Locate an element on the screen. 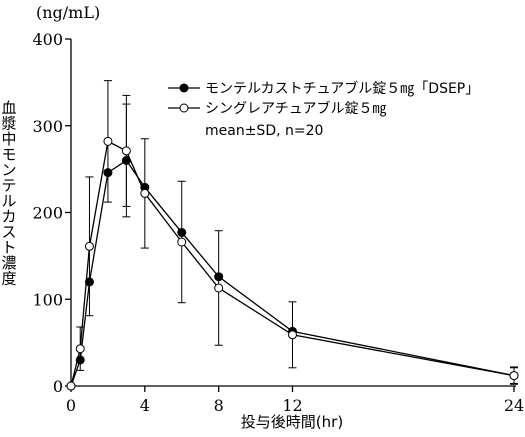  x-axis-label: 投与後時間(hr) is located at coordinates (292, 422).